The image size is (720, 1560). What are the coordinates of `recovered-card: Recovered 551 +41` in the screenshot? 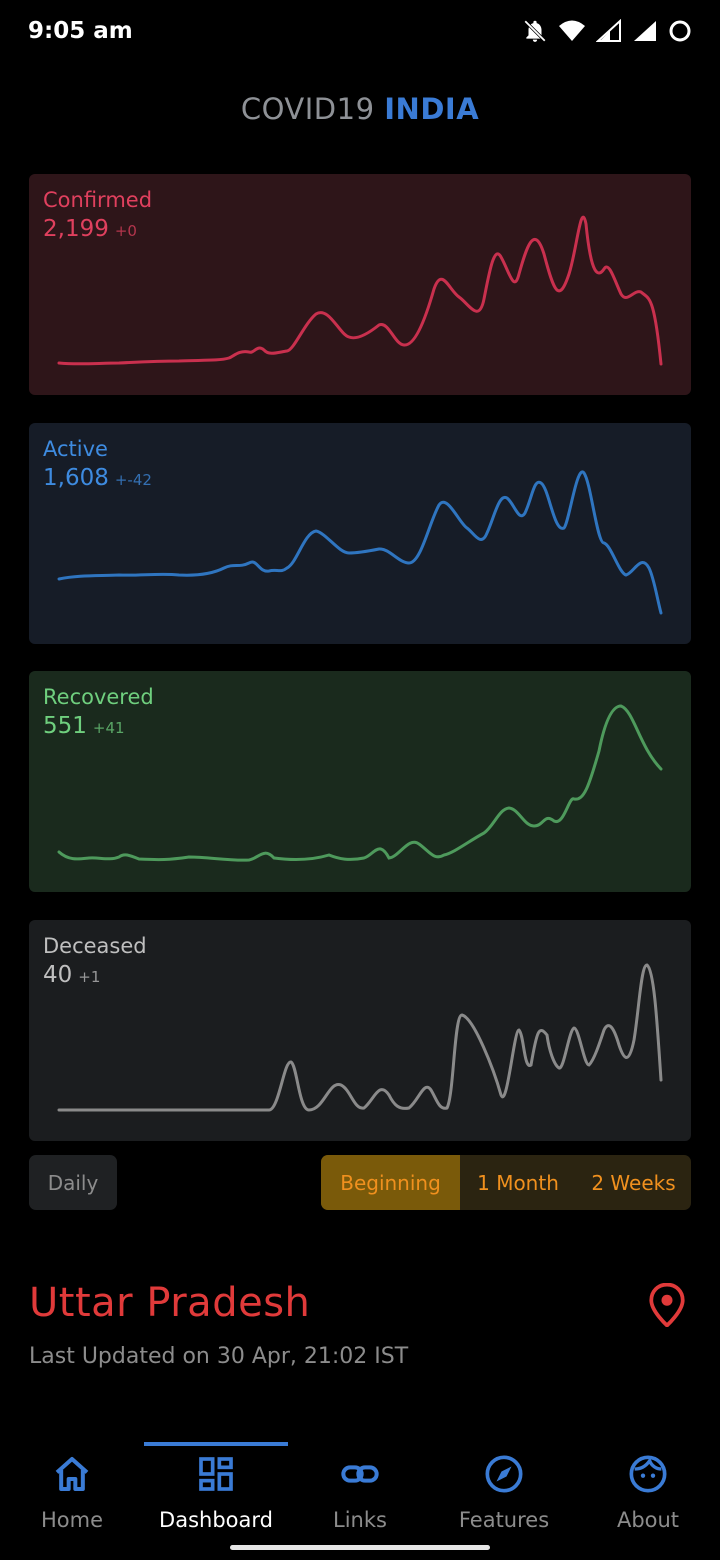 It's located at (360, 781).